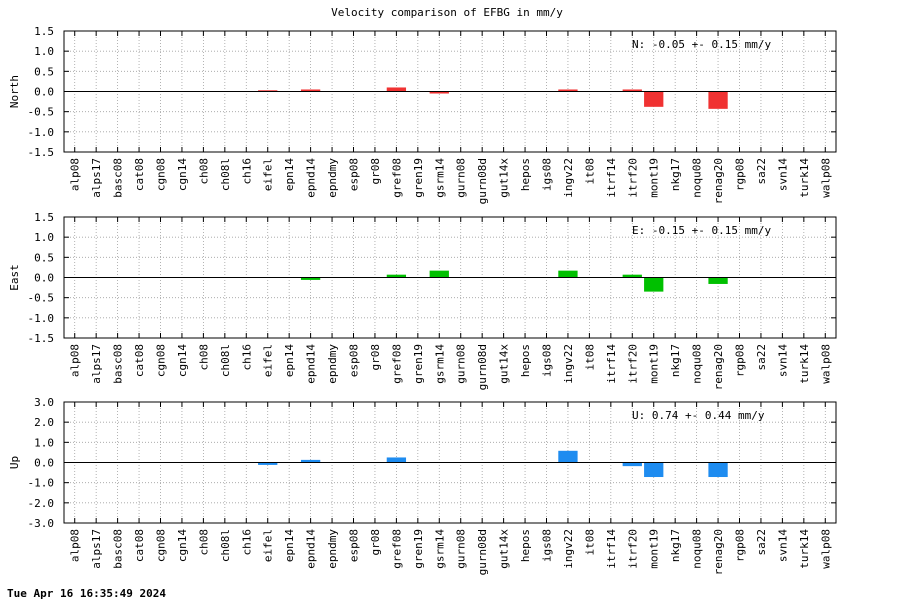 The width and height of the screenshot is (900, 600). What do you see at coordinates (41, 523) in the screenshot?
I see `y-tick-label: -3.0` at bounding box center [41, 523].